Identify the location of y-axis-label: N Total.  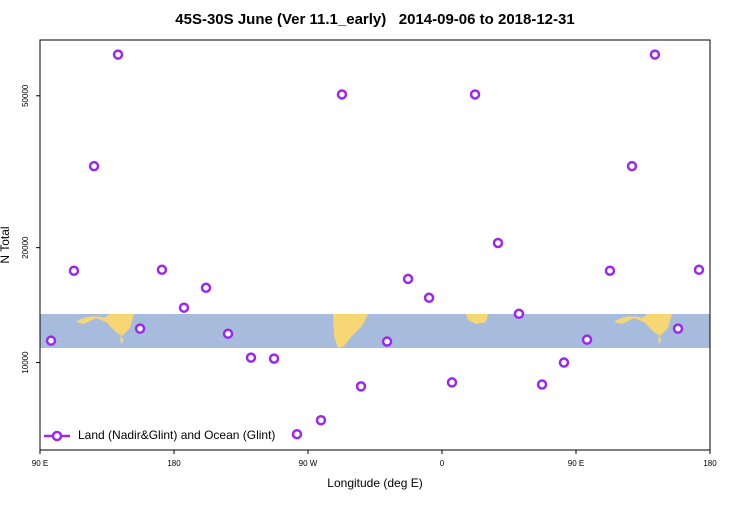
(6, 244).